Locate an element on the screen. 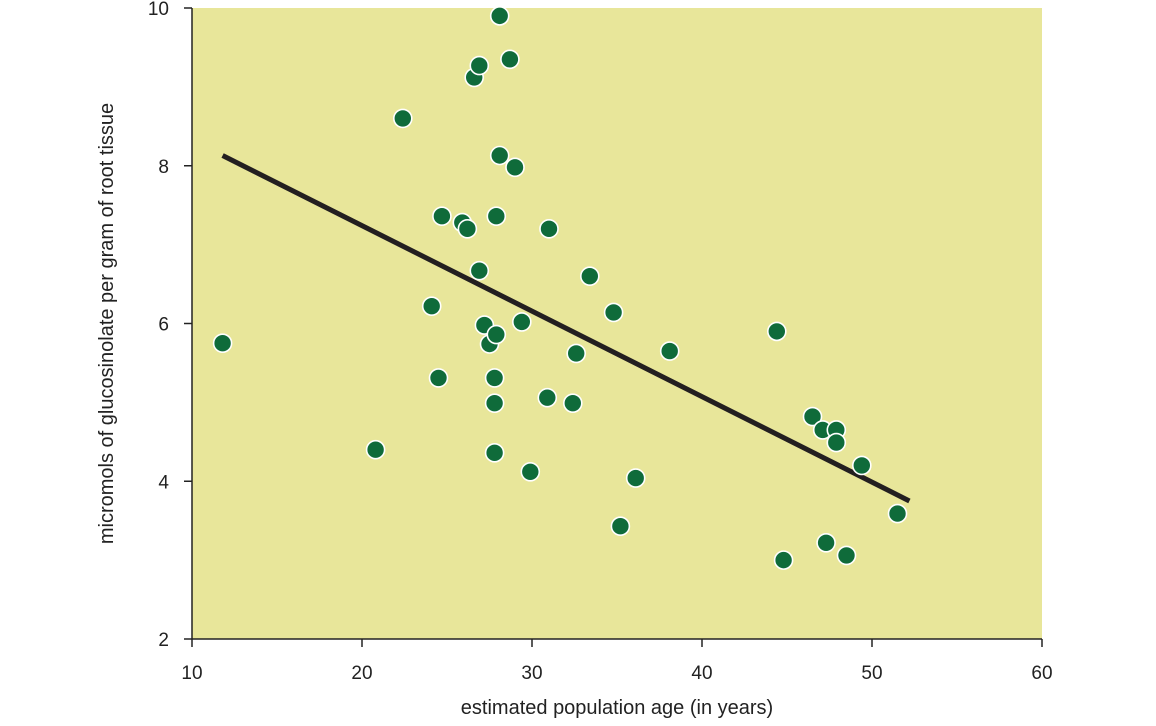 The height and width of the screenshot is (726, 1156). x-axis-title: estimated population age (in years) is located at coordinates (617, 708).